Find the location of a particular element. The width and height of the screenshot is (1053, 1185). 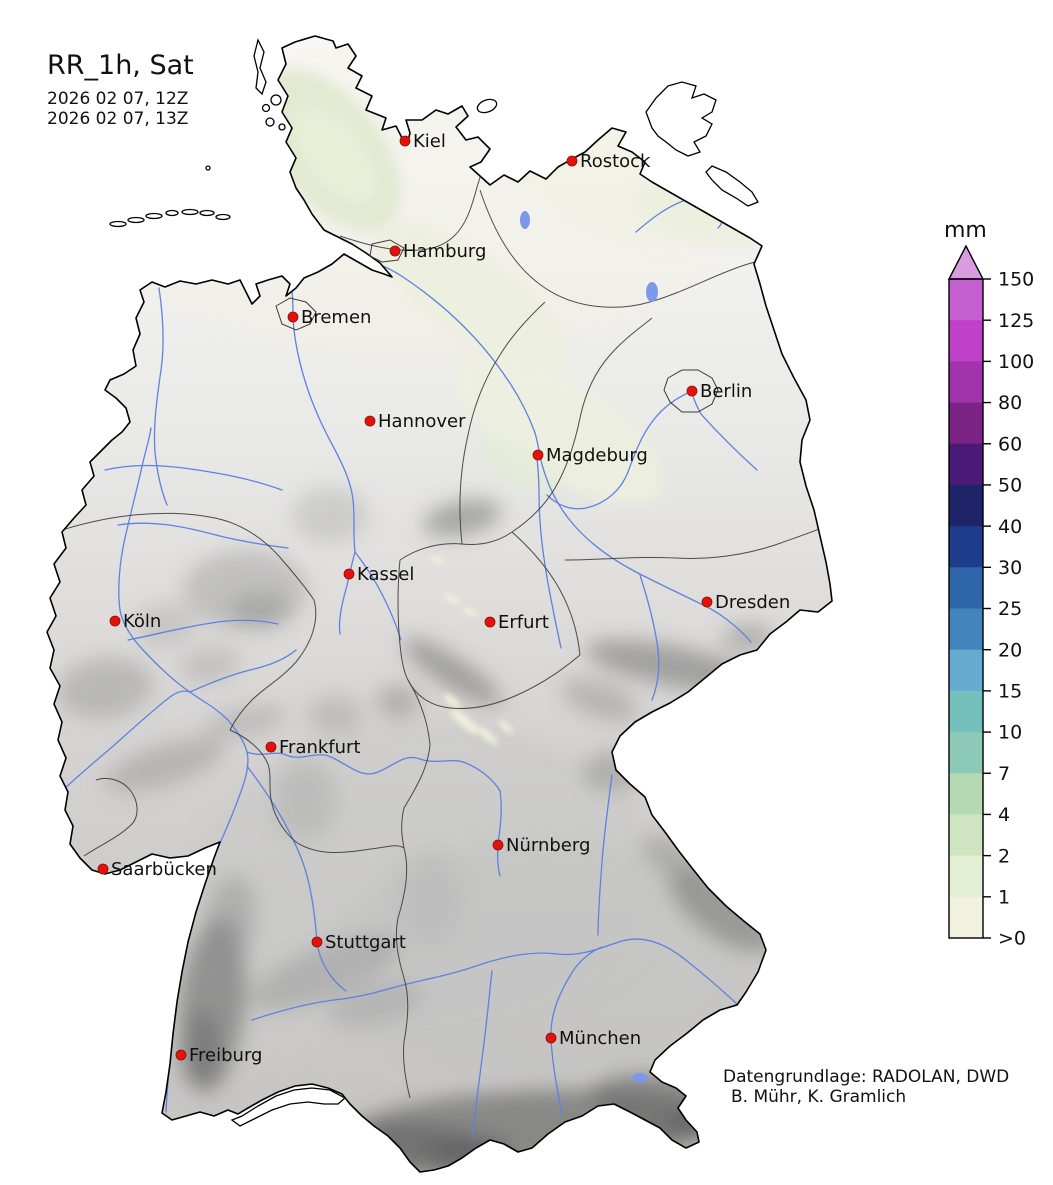

island-juist is located at coordinates (136, 220).